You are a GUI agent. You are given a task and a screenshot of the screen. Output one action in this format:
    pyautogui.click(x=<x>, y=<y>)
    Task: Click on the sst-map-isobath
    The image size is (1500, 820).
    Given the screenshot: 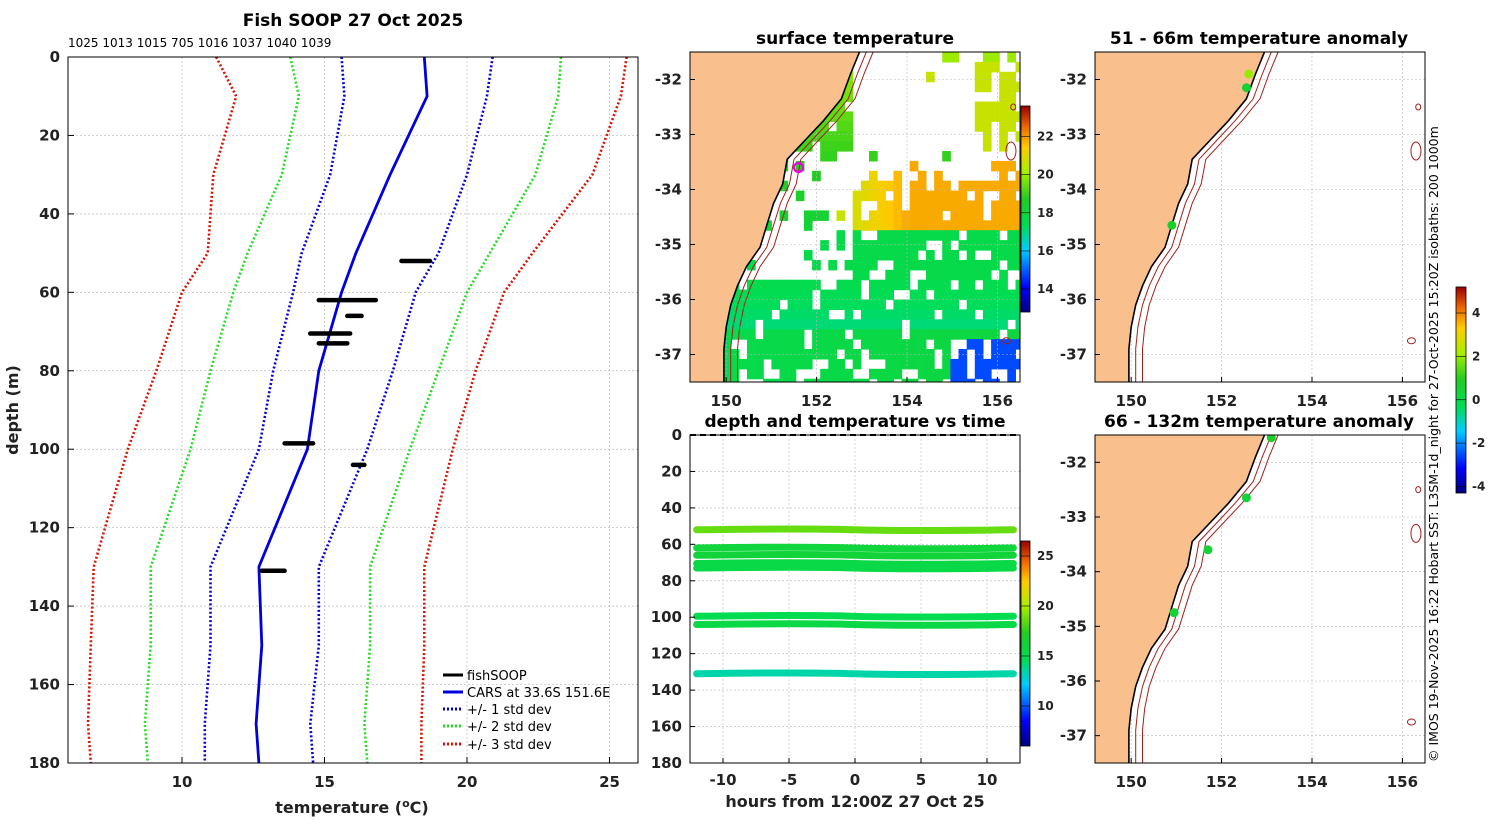 What is the action you would take?
    pyautogui.click(x=798, y=217)
    